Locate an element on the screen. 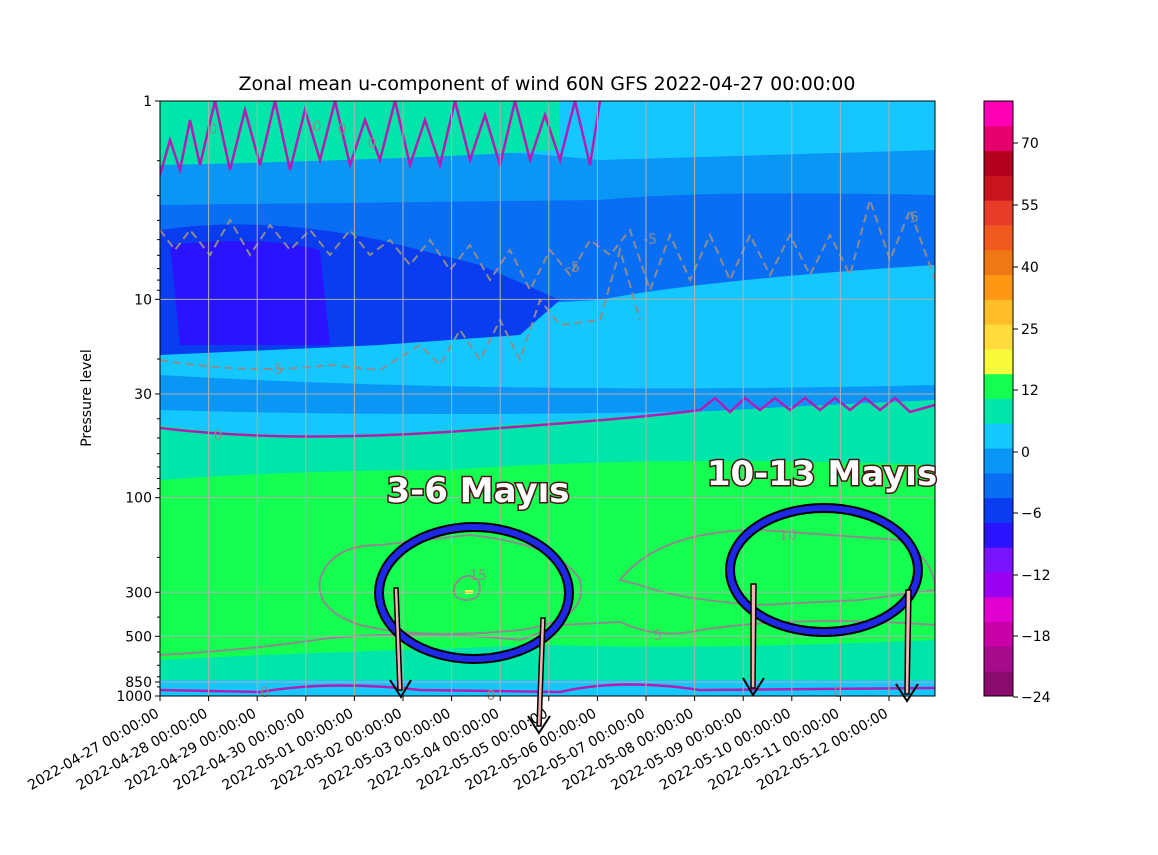  colorbar-tick-label: −12 is located at coordinates (1036, 576).